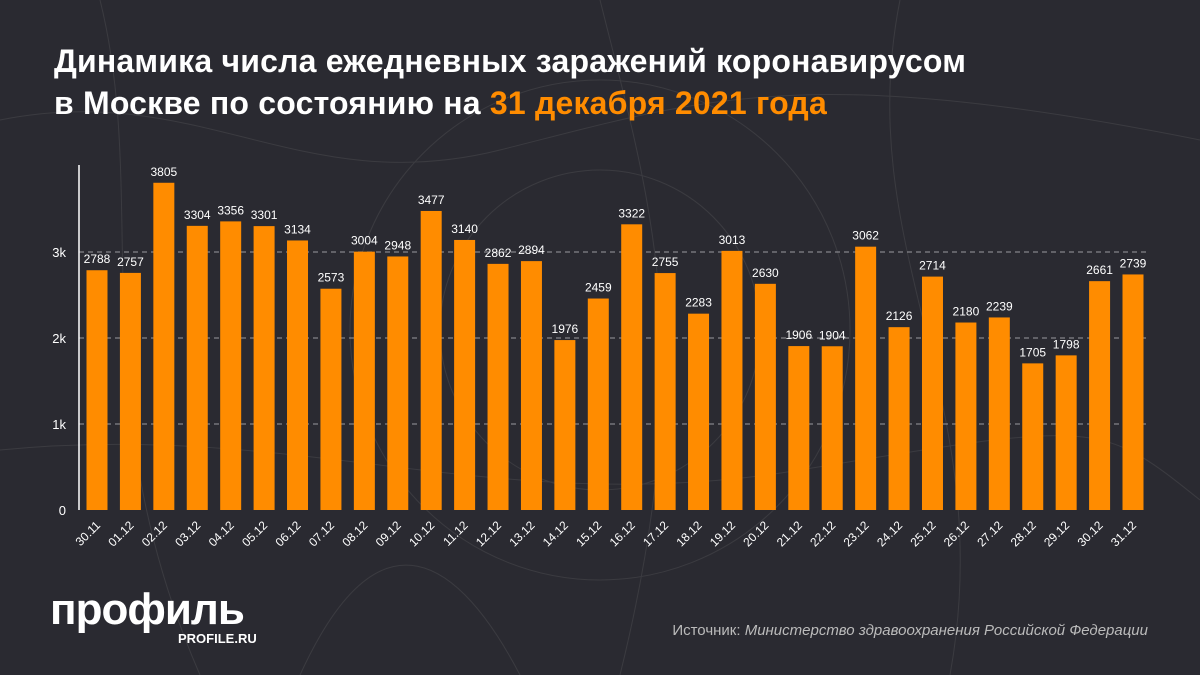 This screenshot has width=1200, height=675. Describe the element at coordinates (732, 380) in the screenshot. I see `bar-19.12` at that location.